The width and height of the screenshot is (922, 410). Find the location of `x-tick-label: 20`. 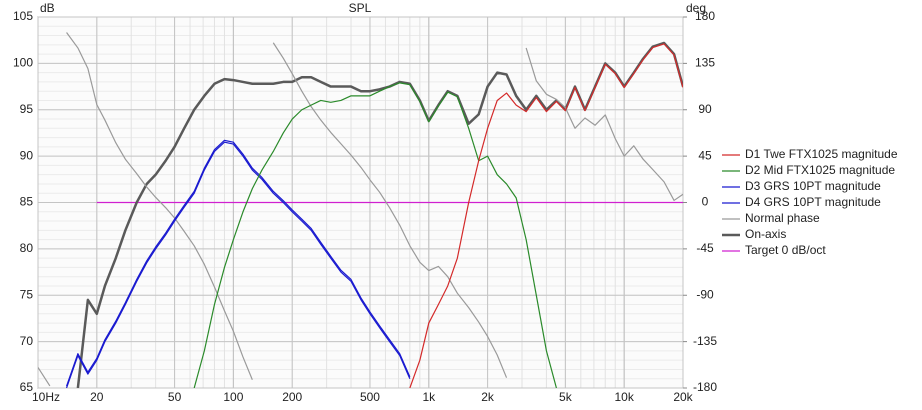

x-tick-label: 20 is located at coordinates (97, 397).